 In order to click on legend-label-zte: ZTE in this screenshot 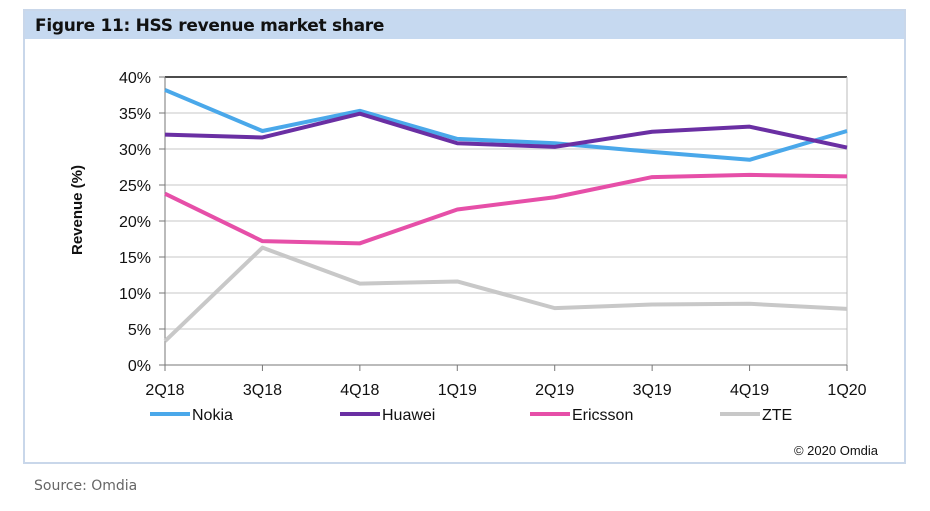, I will do `click(777, 415)`.